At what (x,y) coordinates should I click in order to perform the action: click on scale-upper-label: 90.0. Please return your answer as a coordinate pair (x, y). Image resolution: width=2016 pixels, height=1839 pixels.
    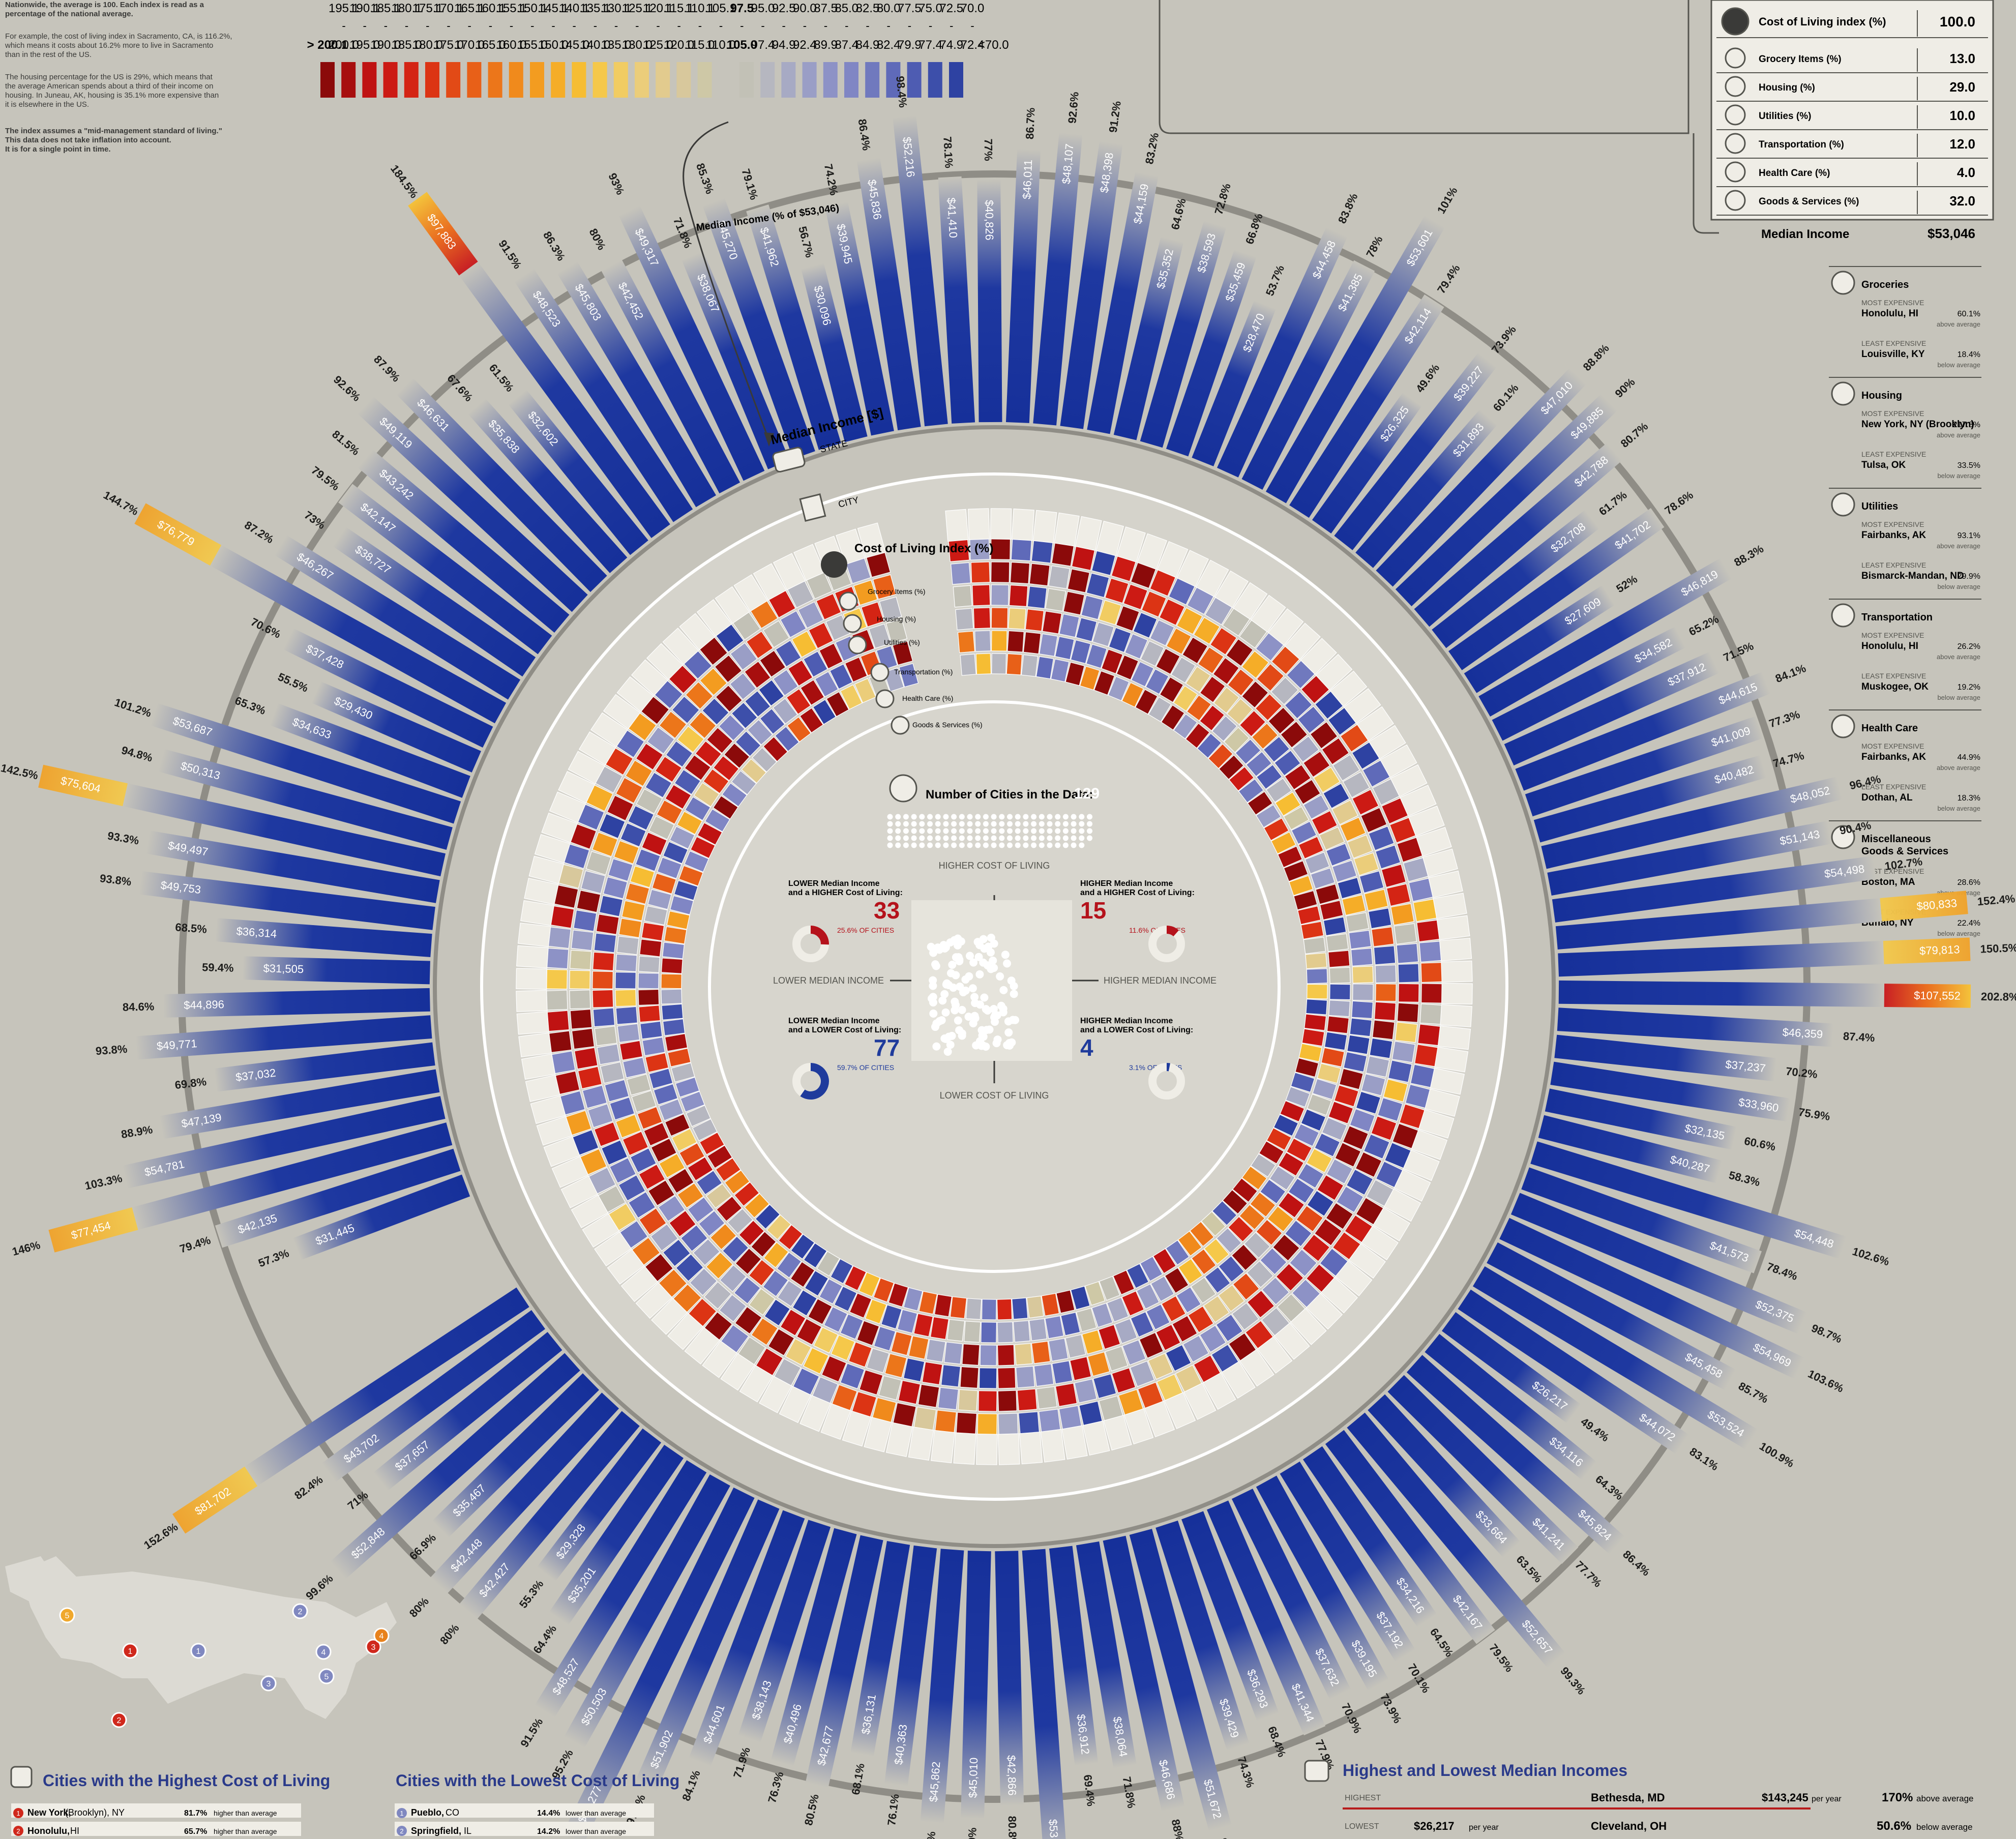
    Looking at the image, I should click on (805, 8).